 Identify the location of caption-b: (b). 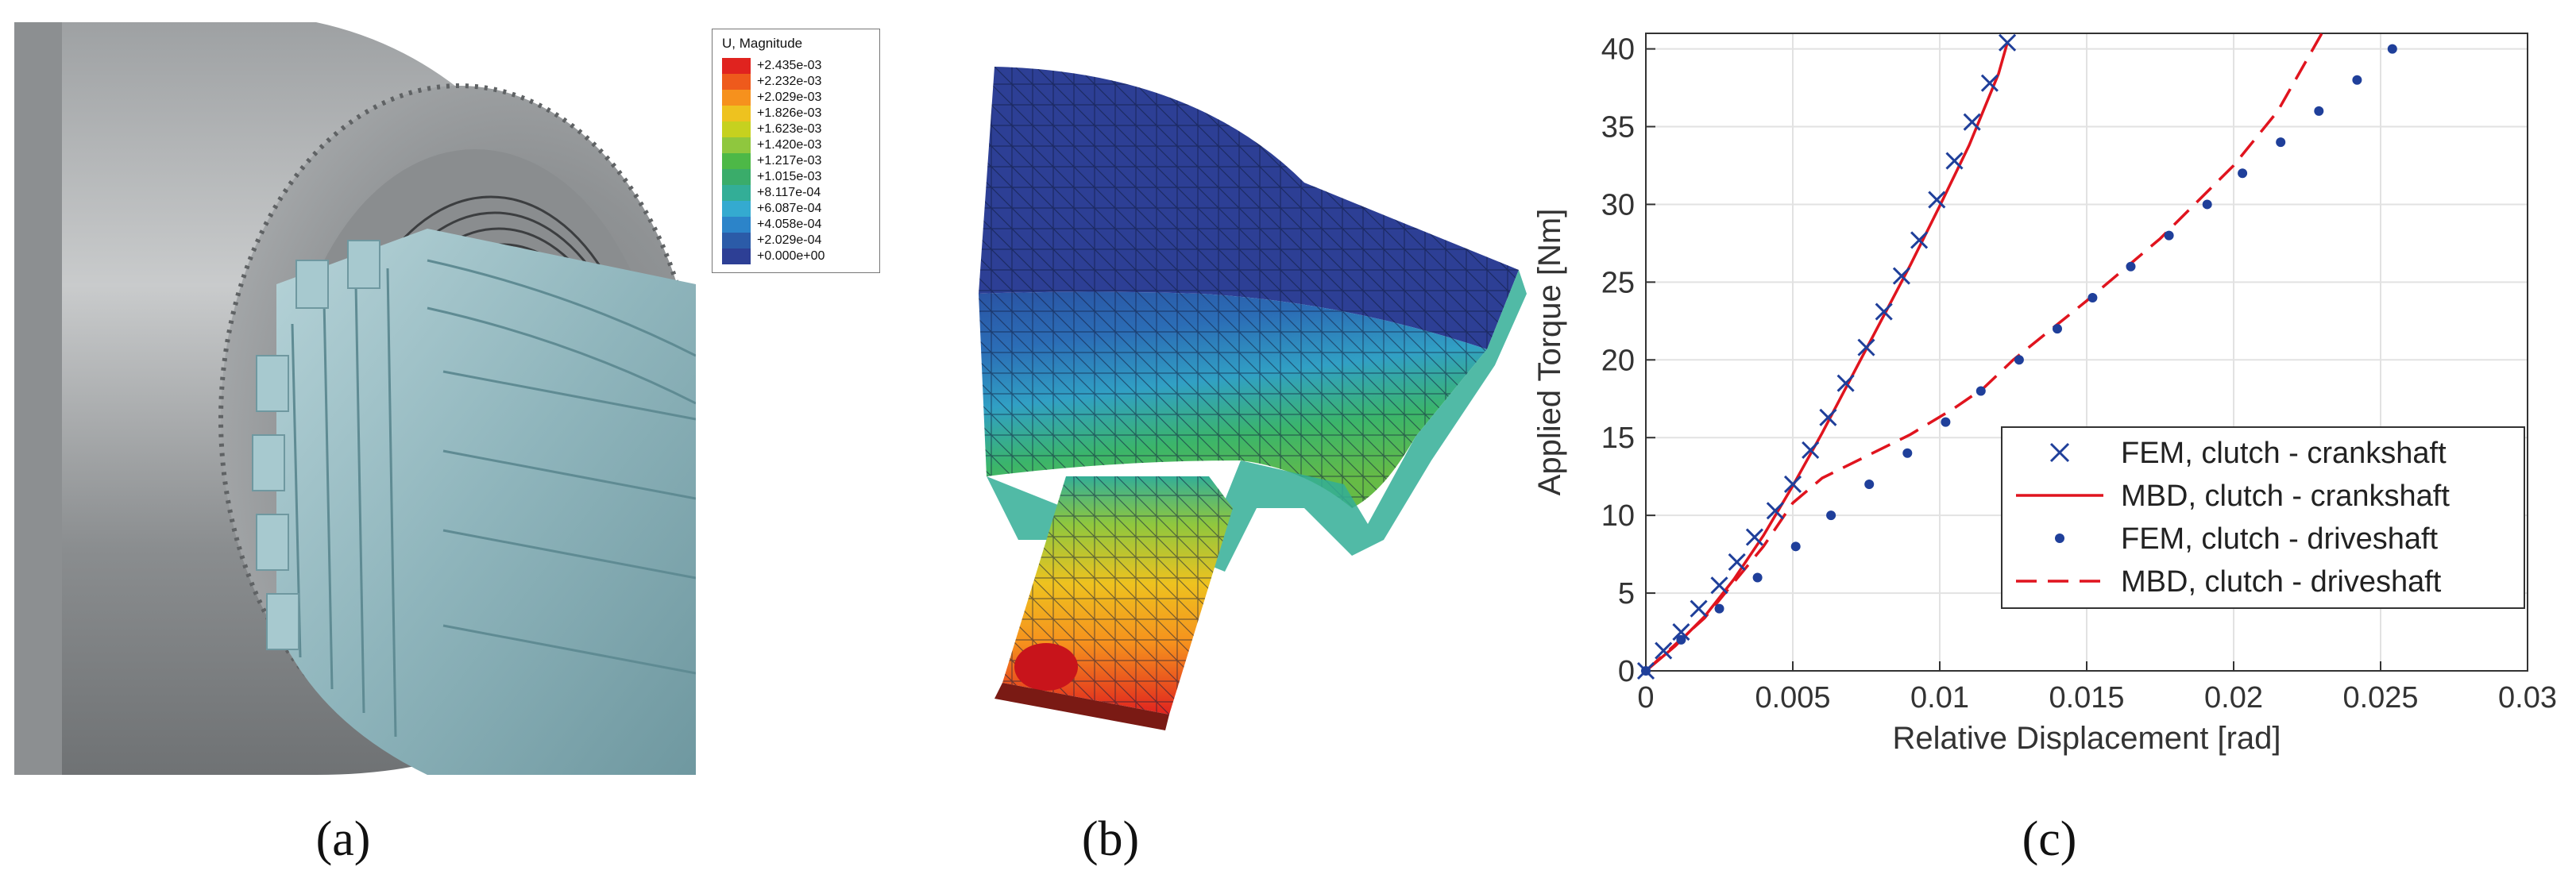
(1110, 839).